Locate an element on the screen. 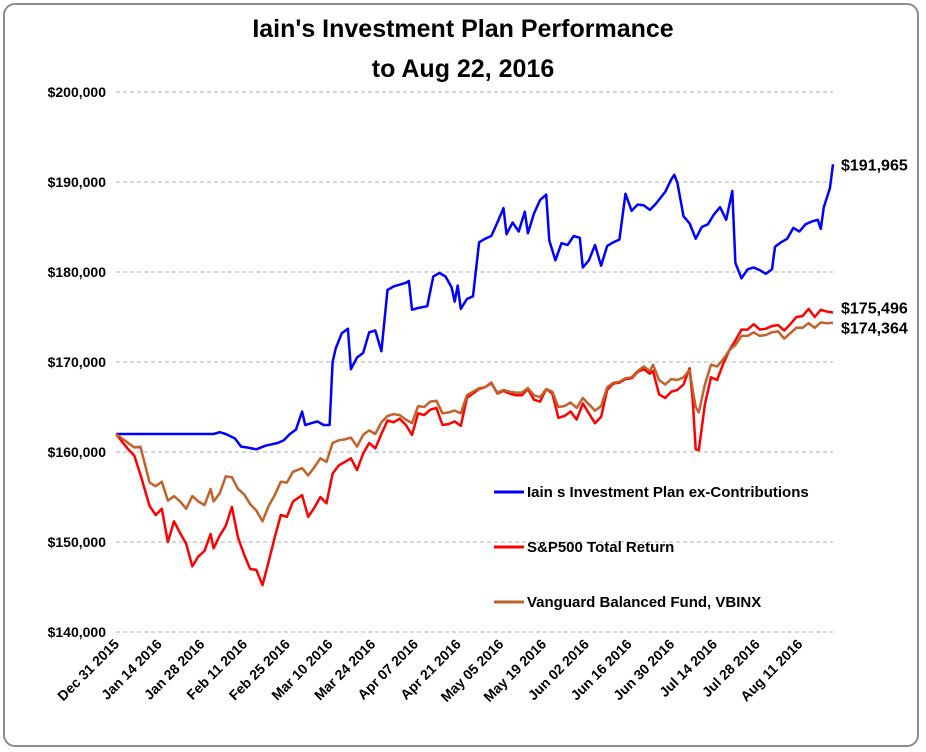  chart-title-line-1: Iain's Investment Plan Performance is located at coordinates (462, 29).